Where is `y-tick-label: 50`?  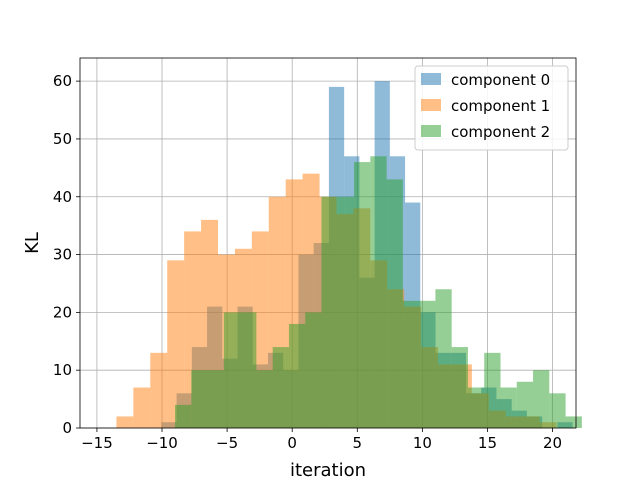
y-tick-label: 50 is located at coordinates (62, 139).